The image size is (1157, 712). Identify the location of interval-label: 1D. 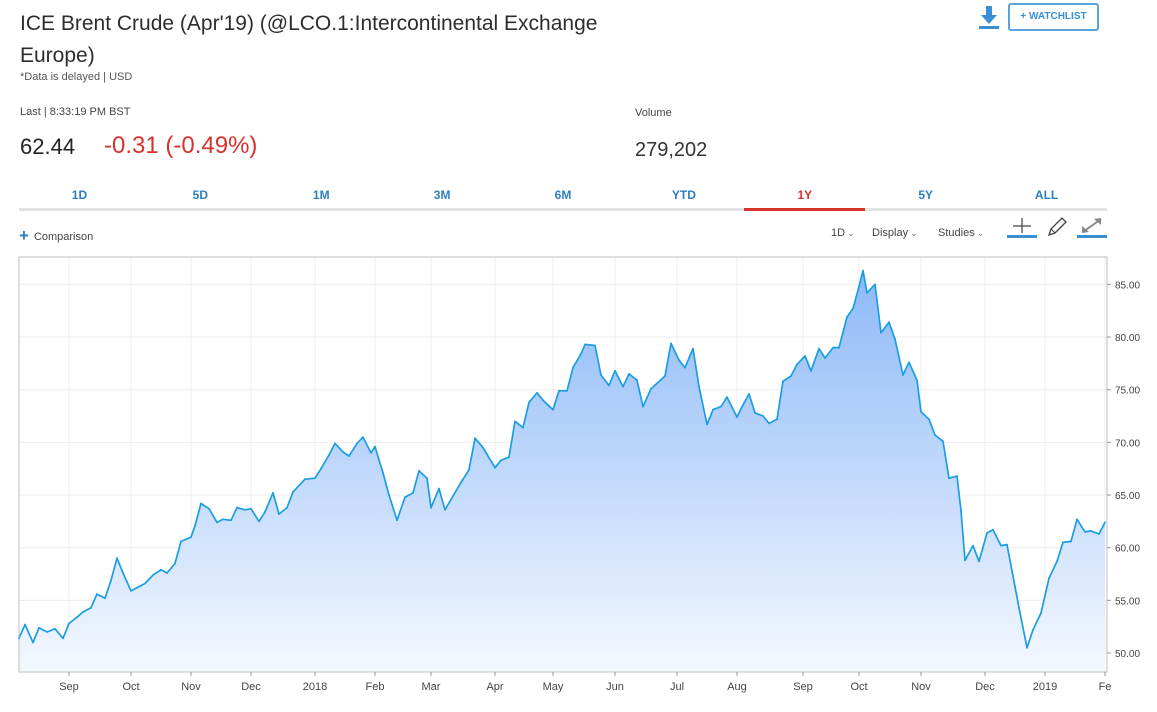
(838, 233).